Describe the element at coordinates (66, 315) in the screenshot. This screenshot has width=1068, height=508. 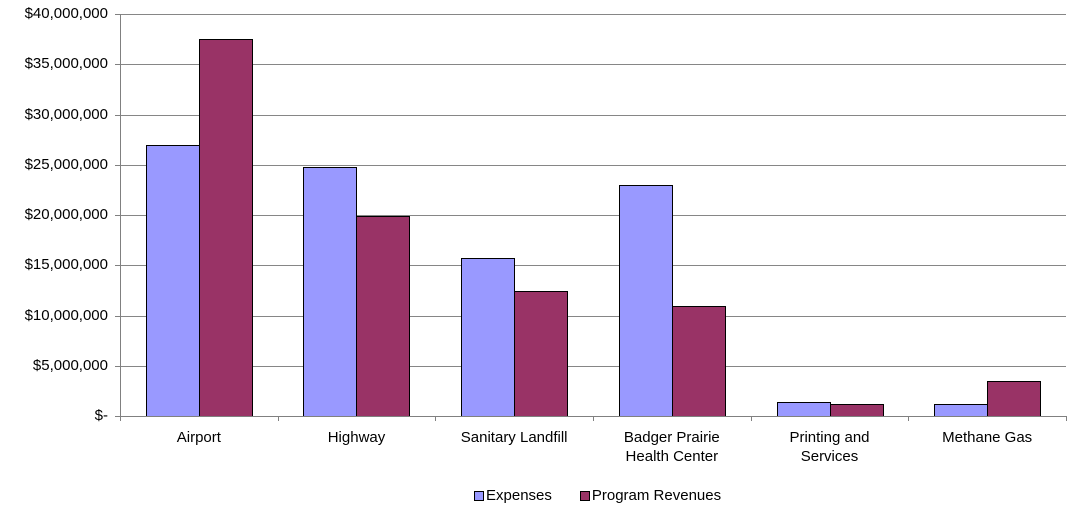
I see `y-tick-label-2: $10,000,000` at that location.